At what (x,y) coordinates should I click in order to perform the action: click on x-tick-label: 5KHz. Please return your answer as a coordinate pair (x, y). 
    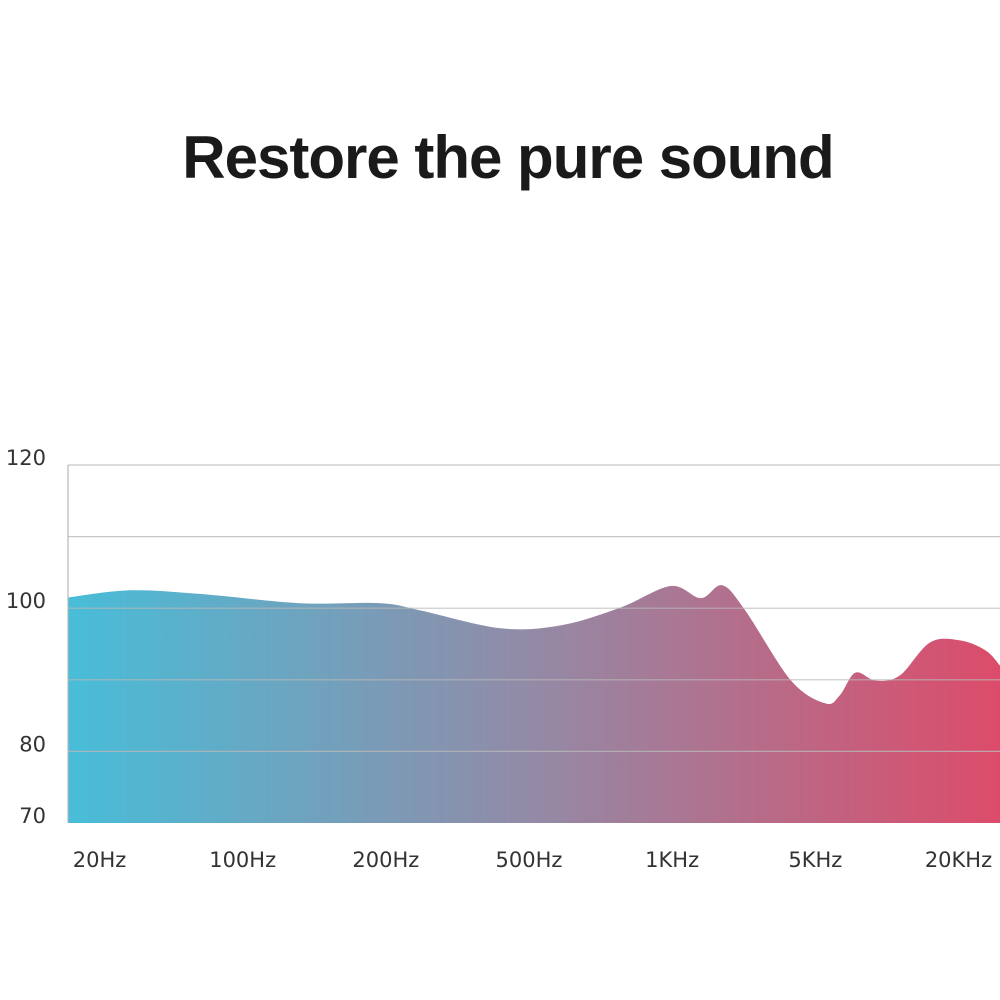
    Looking at the image, I should click on (815, 860).